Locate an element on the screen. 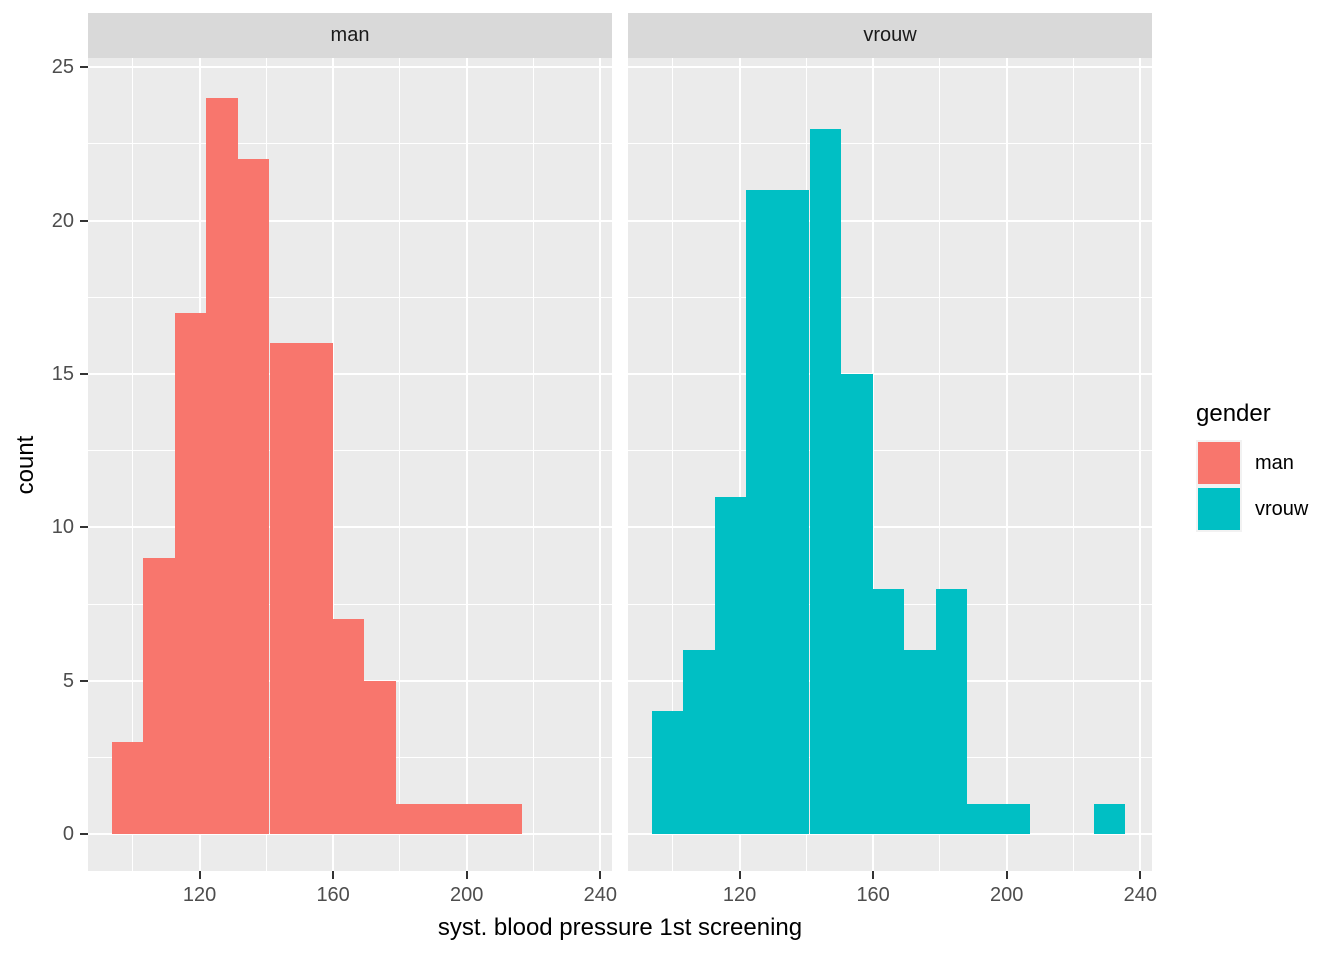  legend-title: gender is located at coordinates (1233, 413).